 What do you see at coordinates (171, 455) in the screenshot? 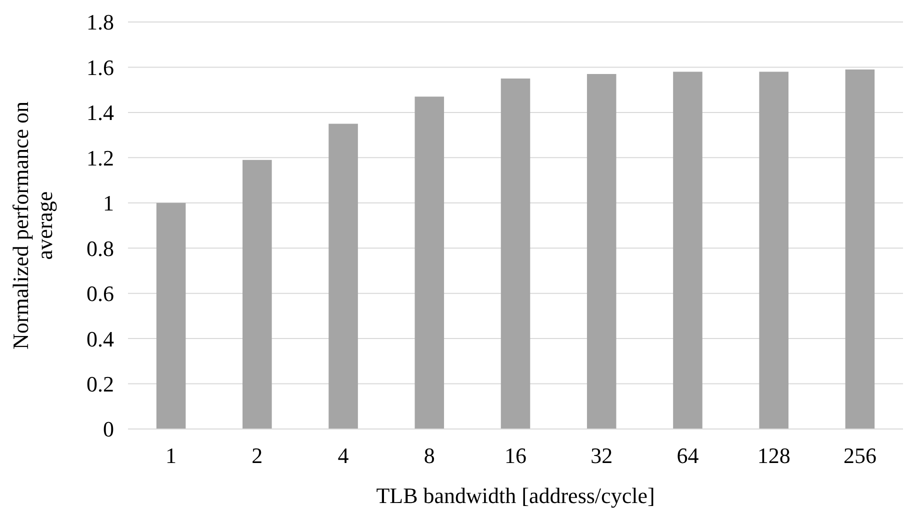
I see `x-tick-label: 1` at bounding box center [171, 455].